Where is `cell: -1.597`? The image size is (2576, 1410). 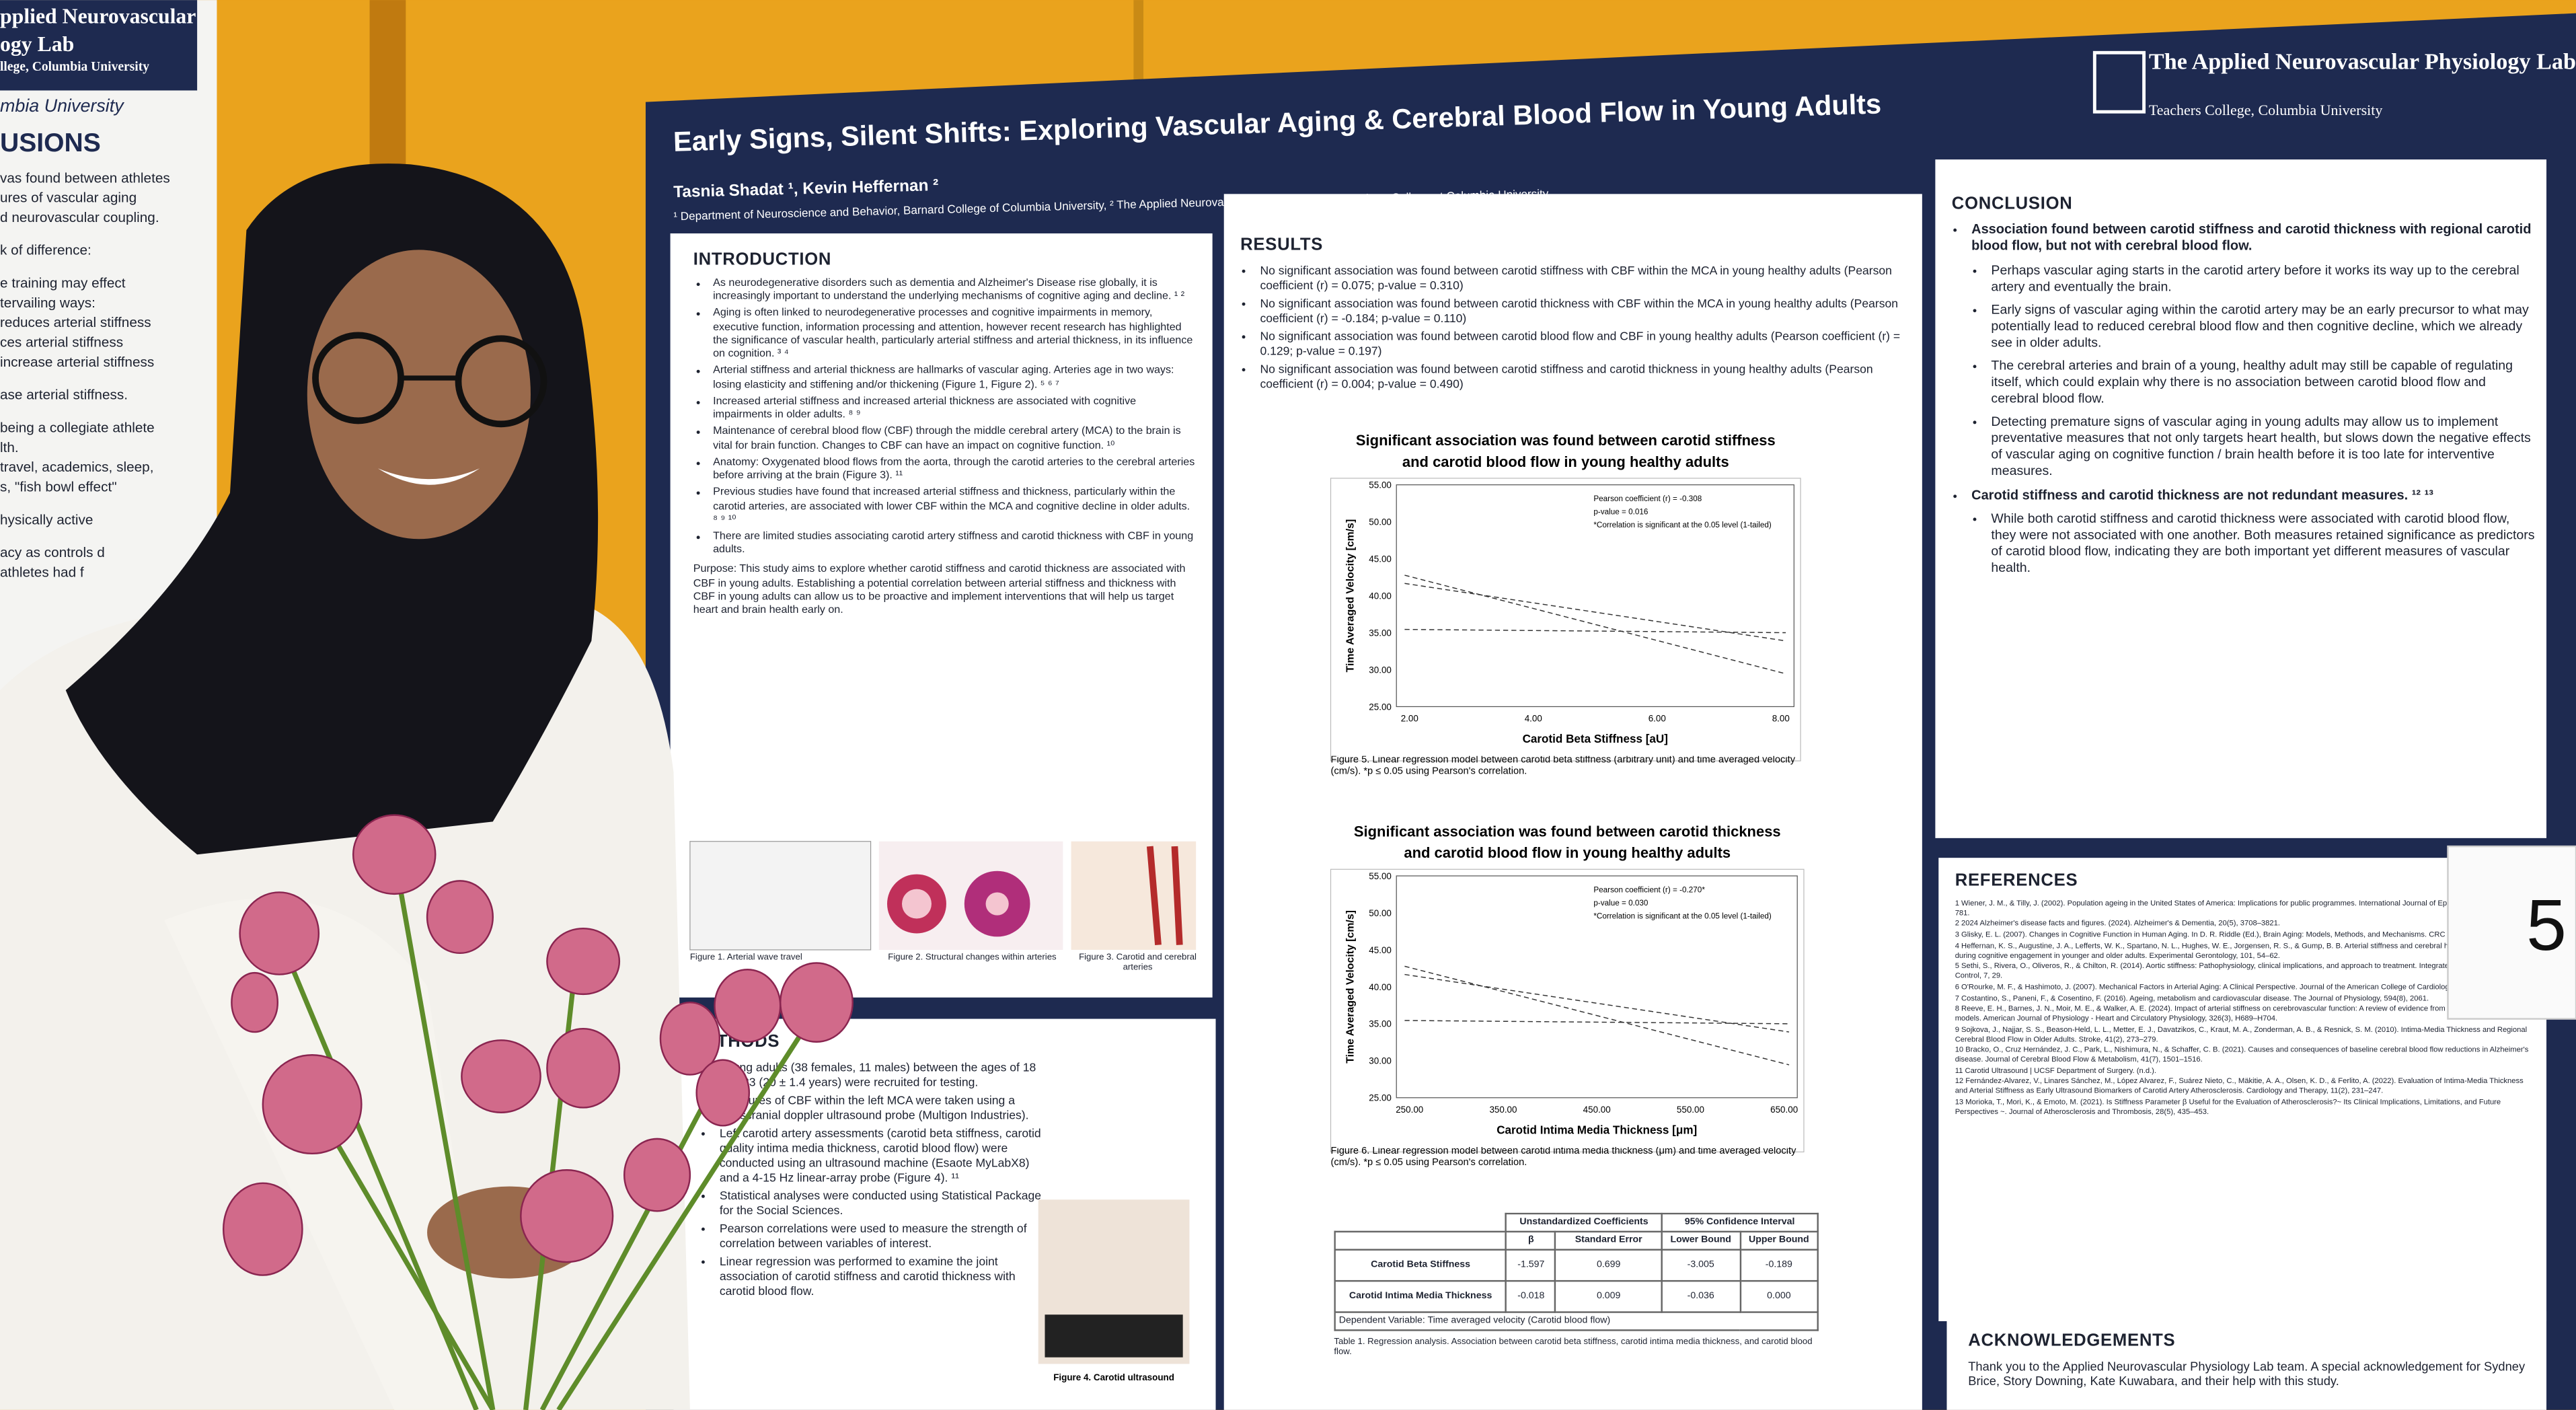 cell: -1.597 is located at coordinates (1531, 1265).